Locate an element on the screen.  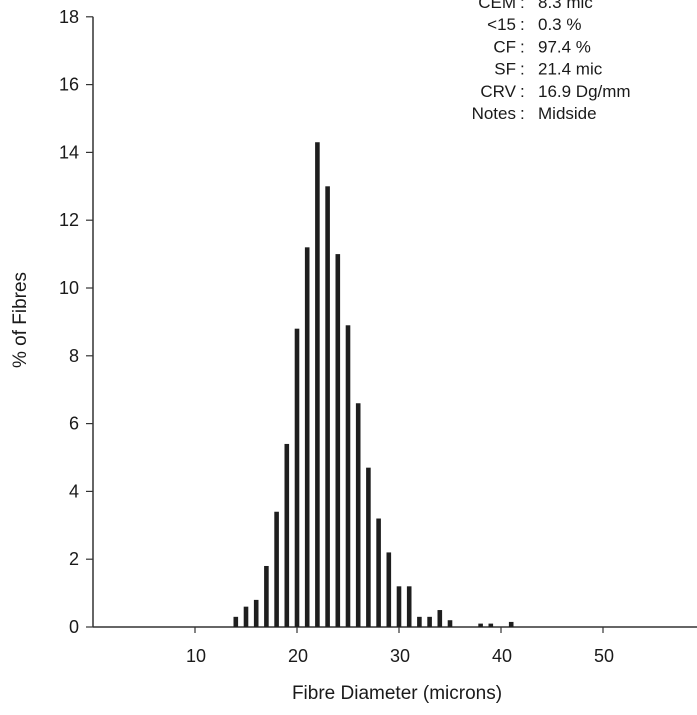
y-axis-title: % of Fibres is located at coordinates (20, 320).